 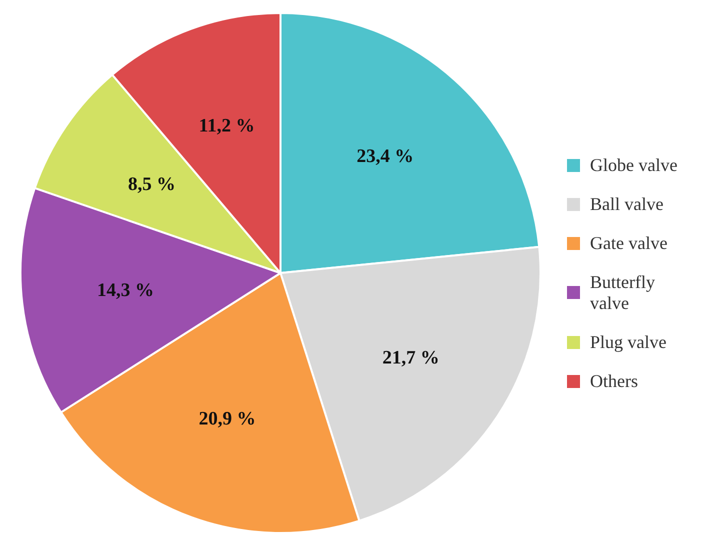 What do you see at coordinates (628, 342) in the screenshot?
I see `legend-label: Plug valve` at bounding box center [628, 342].